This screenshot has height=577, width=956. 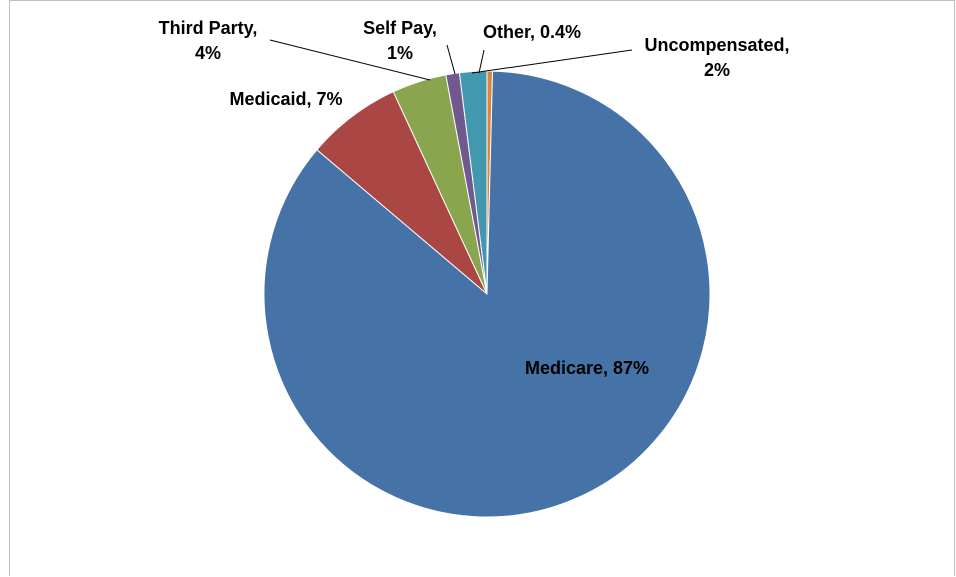 I want to click on leader-lines, so click(x=451, y=60).